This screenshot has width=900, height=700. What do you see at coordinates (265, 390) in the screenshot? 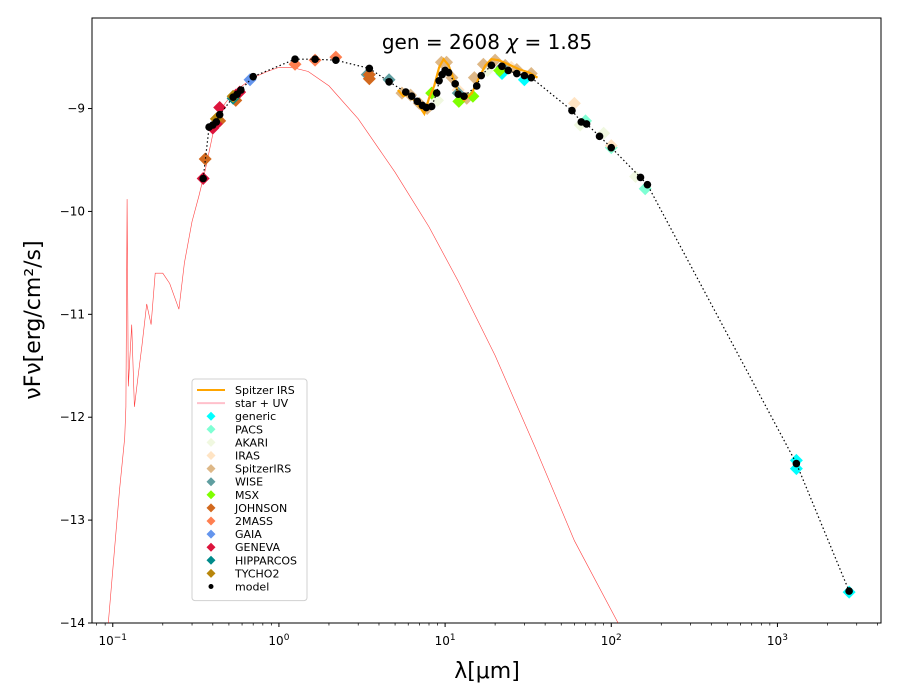
I see `legend-label: Spitzer IRS` at bounding box center [265, 390].